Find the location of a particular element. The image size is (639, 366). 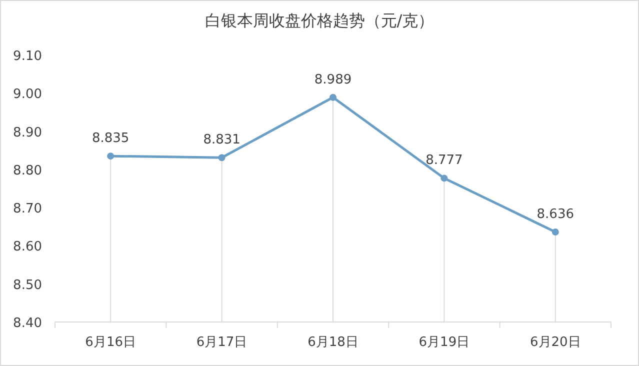

data-label: 8.989 is located at coordinates (333, 80).